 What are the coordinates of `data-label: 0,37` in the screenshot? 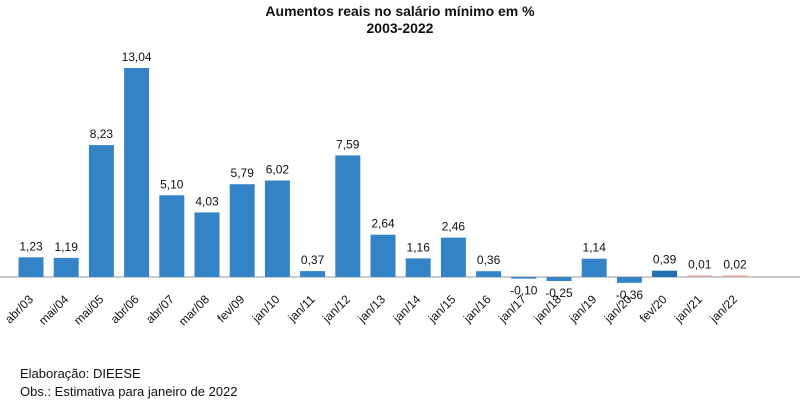 It's located at (313, 260).